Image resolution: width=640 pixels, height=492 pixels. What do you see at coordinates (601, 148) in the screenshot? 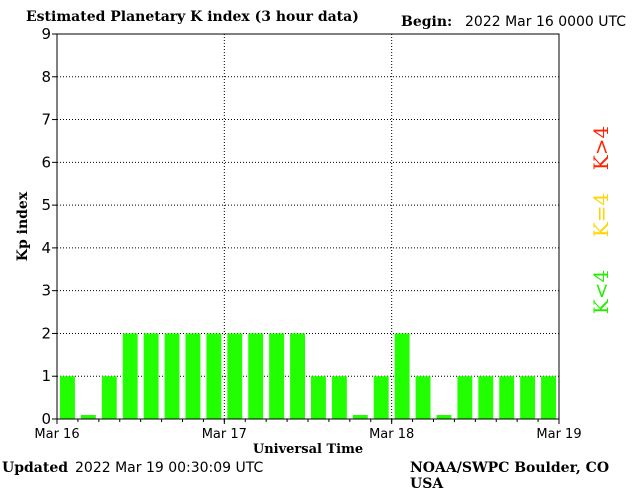
I see `legend-entry: K>4` at bounding box center [601, 148].